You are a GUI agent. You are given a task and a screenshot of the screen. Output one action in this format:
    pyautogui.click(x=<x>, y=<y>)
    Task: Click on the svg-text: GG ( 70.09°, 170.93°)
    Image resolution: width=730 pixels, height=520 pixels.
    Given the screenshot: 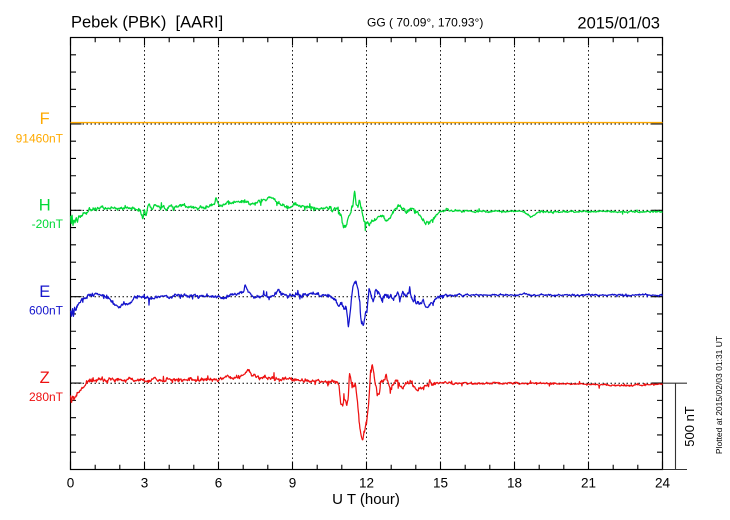 What is the action you would take?
    pyautogui.click(x=425, y=23)
    